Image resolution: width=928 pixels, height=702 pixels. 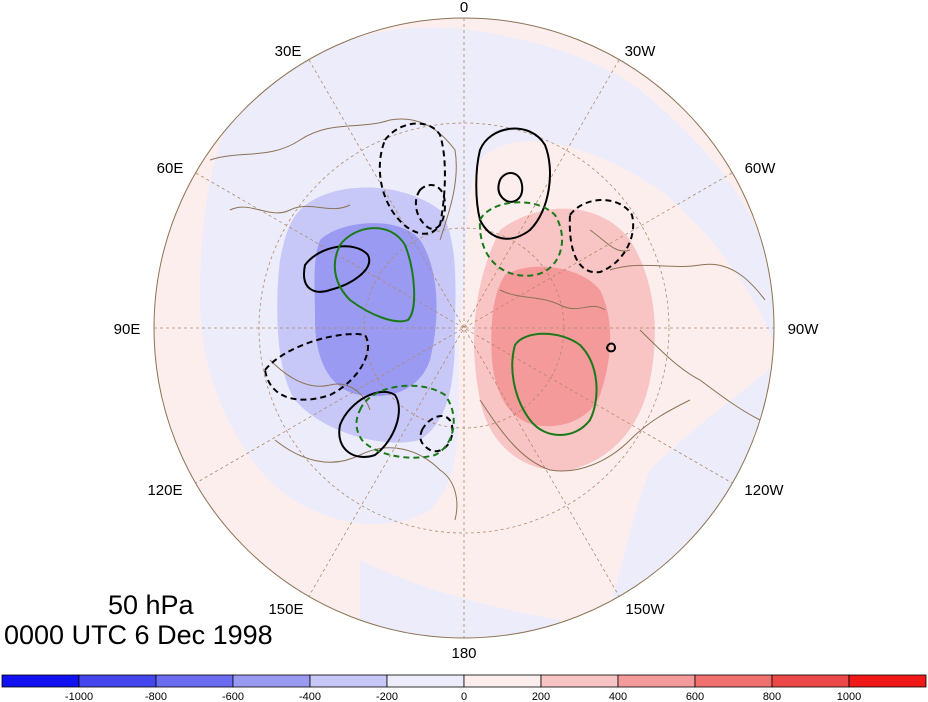 I want to click on colorbar-tick-label: 600, so click(x=695, y=696).